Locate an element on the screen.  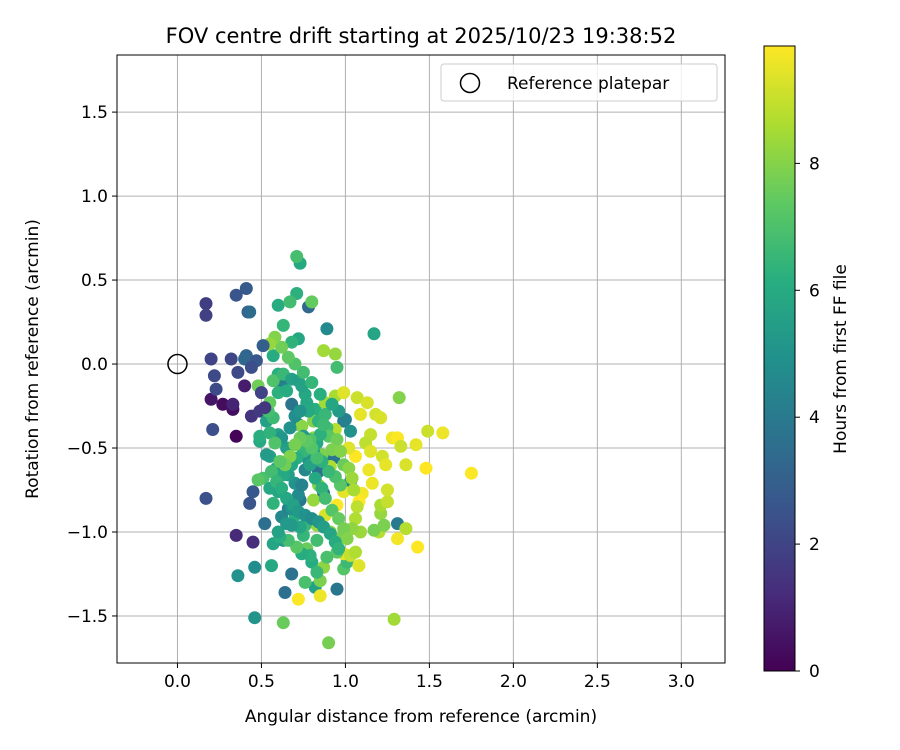
legend-marker-icon is located at coordinates (470, 83).